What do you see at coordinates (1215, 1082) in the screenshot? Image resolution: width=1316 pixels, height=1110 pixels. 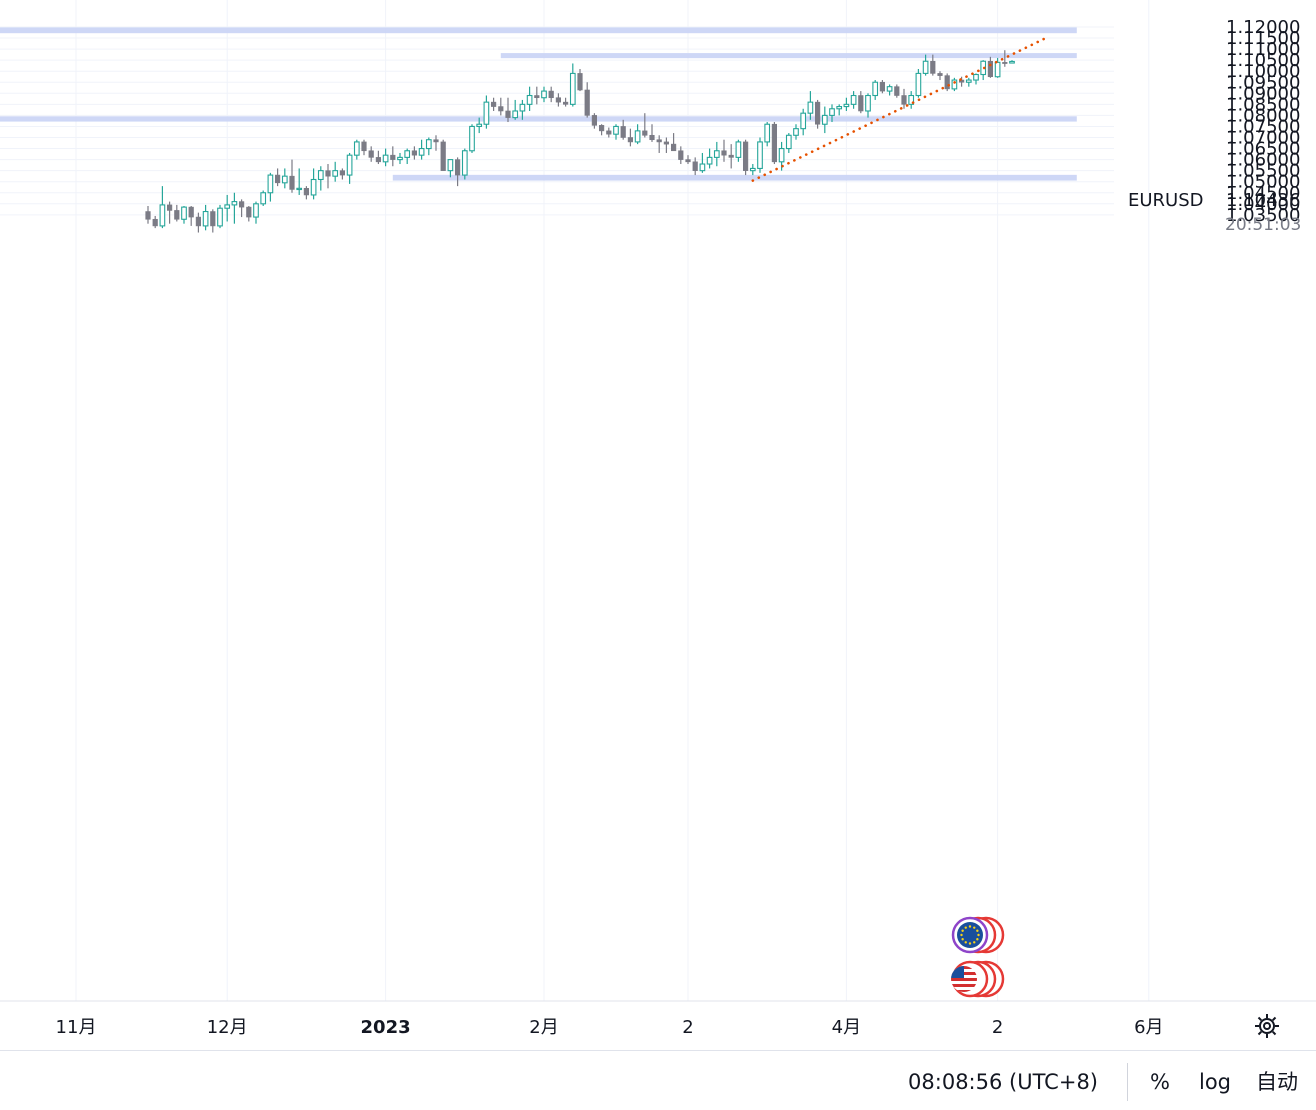 I see `log-scale-toggle: log` at bounding box center [1215, 1082].